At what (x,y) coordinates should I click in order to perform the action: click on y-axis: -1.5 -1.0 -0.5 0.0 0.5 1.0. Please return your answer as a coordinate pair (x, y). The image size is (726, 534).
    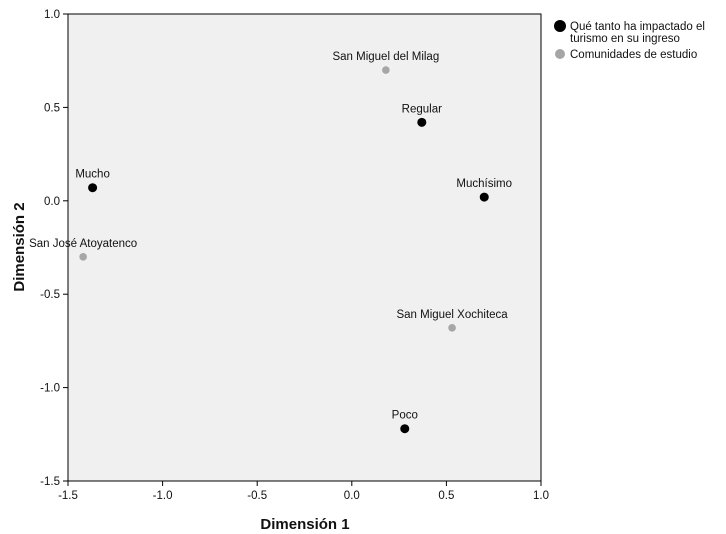
    Looking at the image, I should click on (54, 248).